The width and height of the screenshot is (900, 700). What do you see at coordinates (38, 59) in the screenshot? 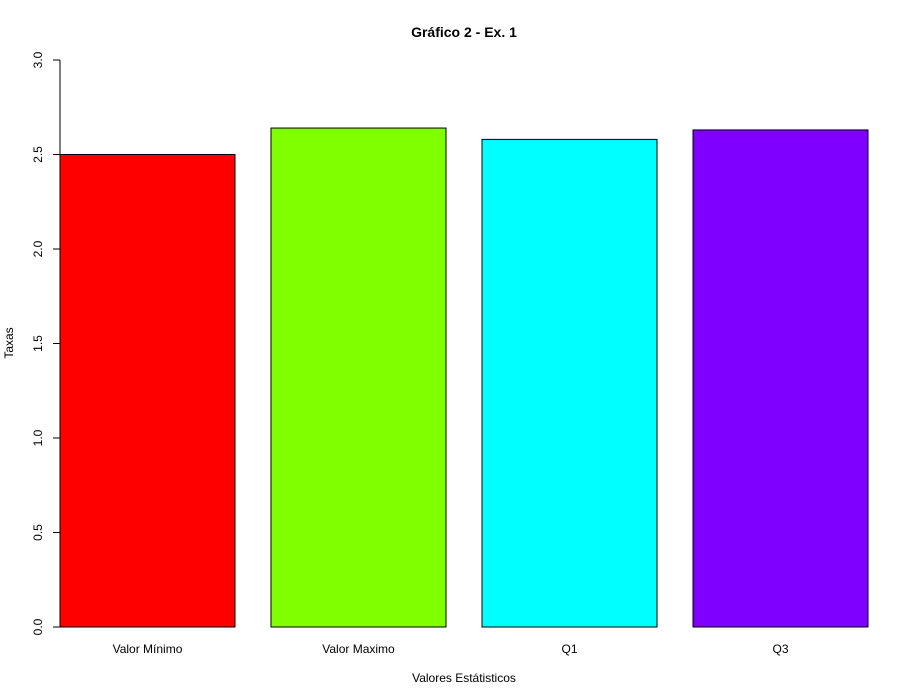
I see `y-tick-label: 3.0` at bounding box center [38, 59].